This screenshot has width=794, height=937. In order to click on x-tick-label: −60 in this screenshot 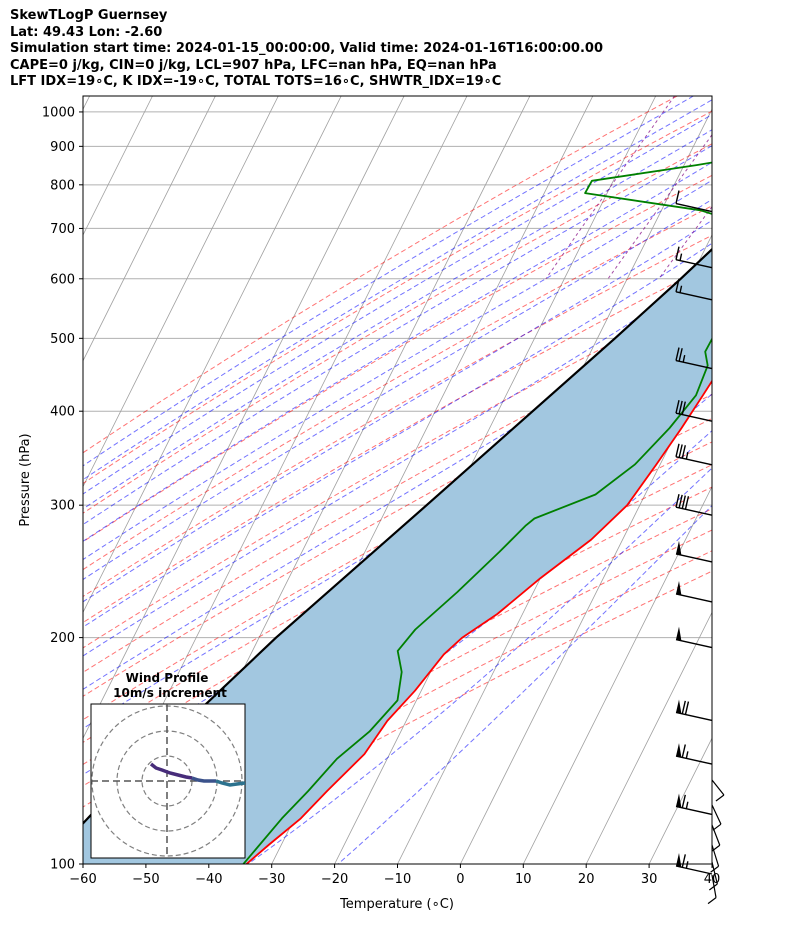, I will do `click(82, 879)`.